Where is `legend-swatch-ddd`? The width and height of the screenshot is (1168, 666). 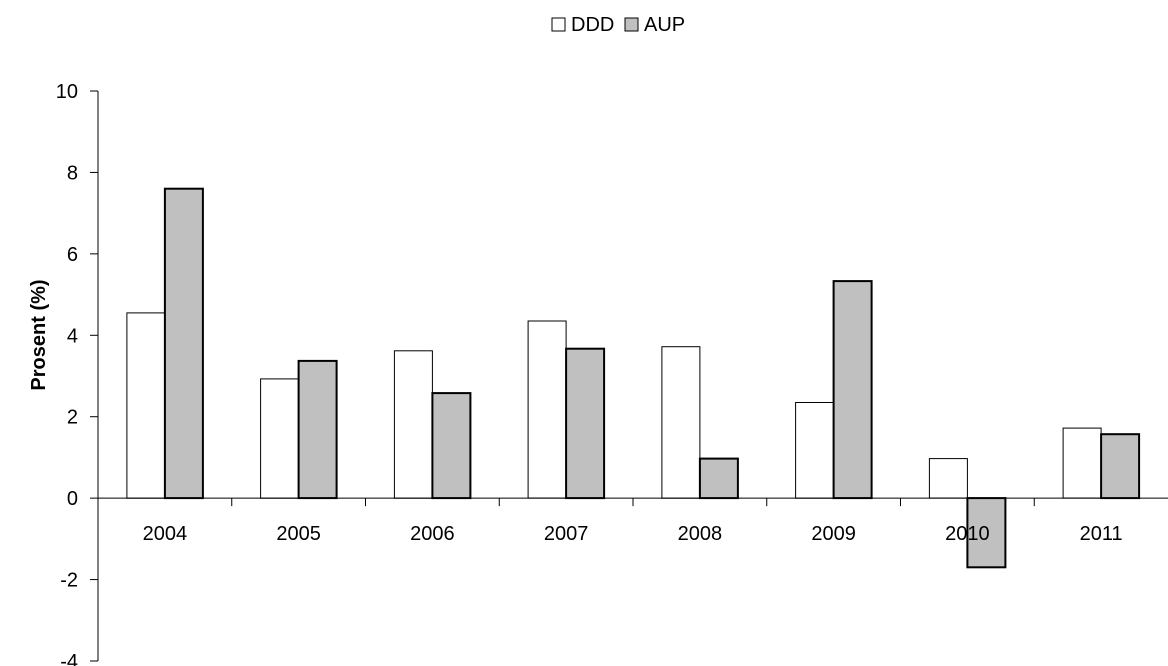 legend-swatch-ddd is located at coordinates (558, 24).